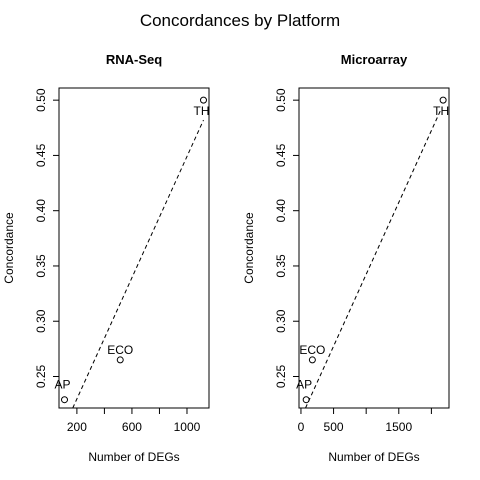  Describe the element at coordinates (301, 427) in the screenshot. I see `x-tick-label: 0` at that location.